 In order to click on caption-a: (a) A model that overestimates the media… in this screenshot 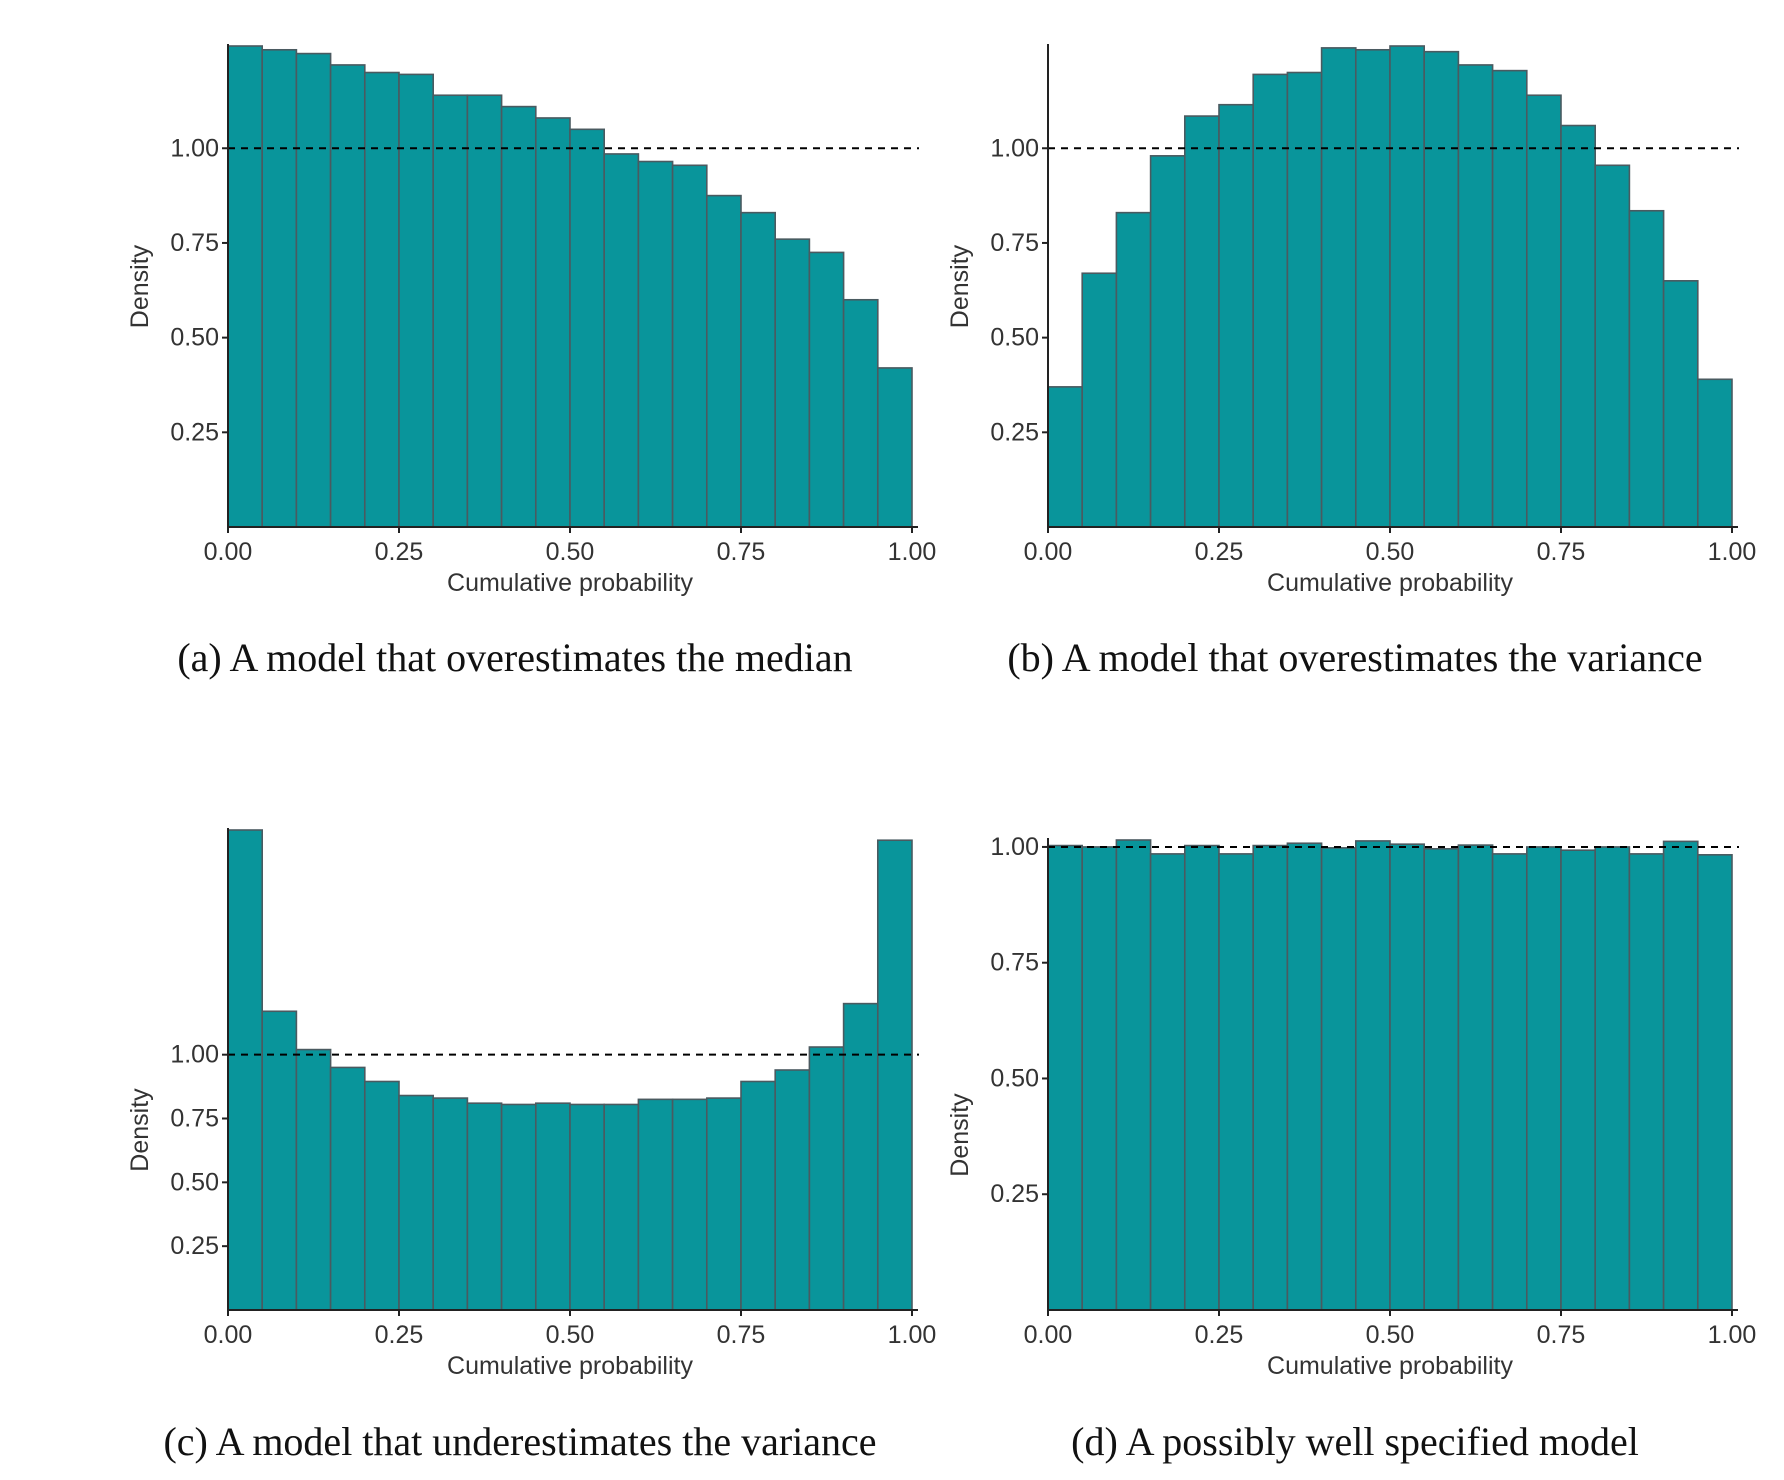, I will do `click(515, 657)`.